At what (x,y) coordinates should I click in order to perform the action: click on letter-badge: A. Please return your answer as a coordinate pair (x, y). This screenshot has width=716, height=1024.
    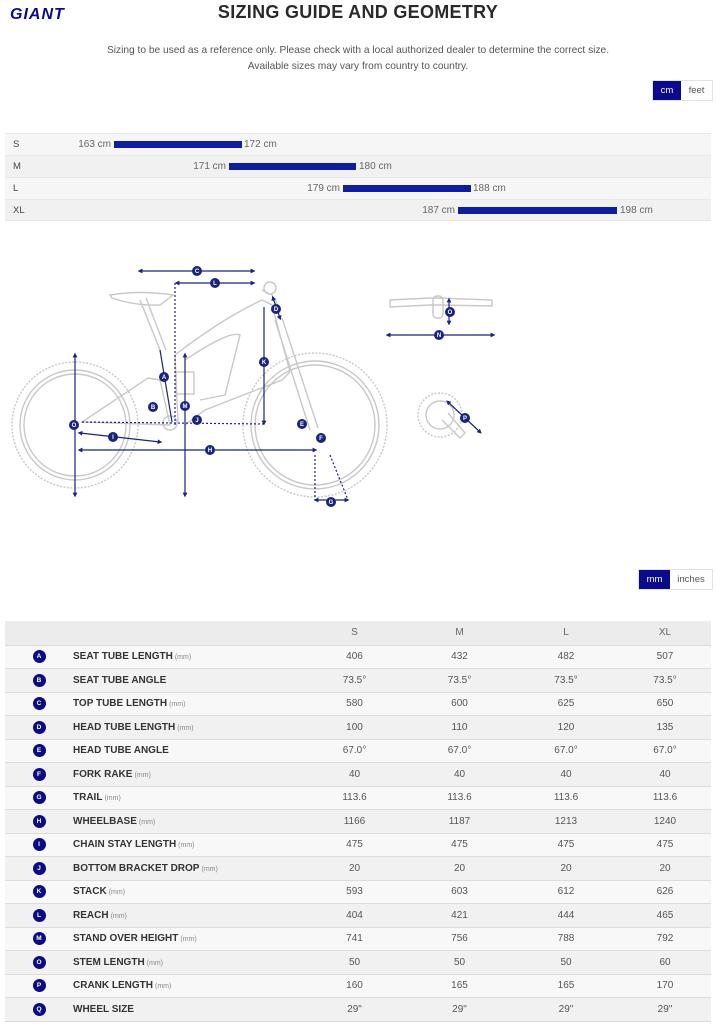
    Looking at the image, I should click on (39, 657).